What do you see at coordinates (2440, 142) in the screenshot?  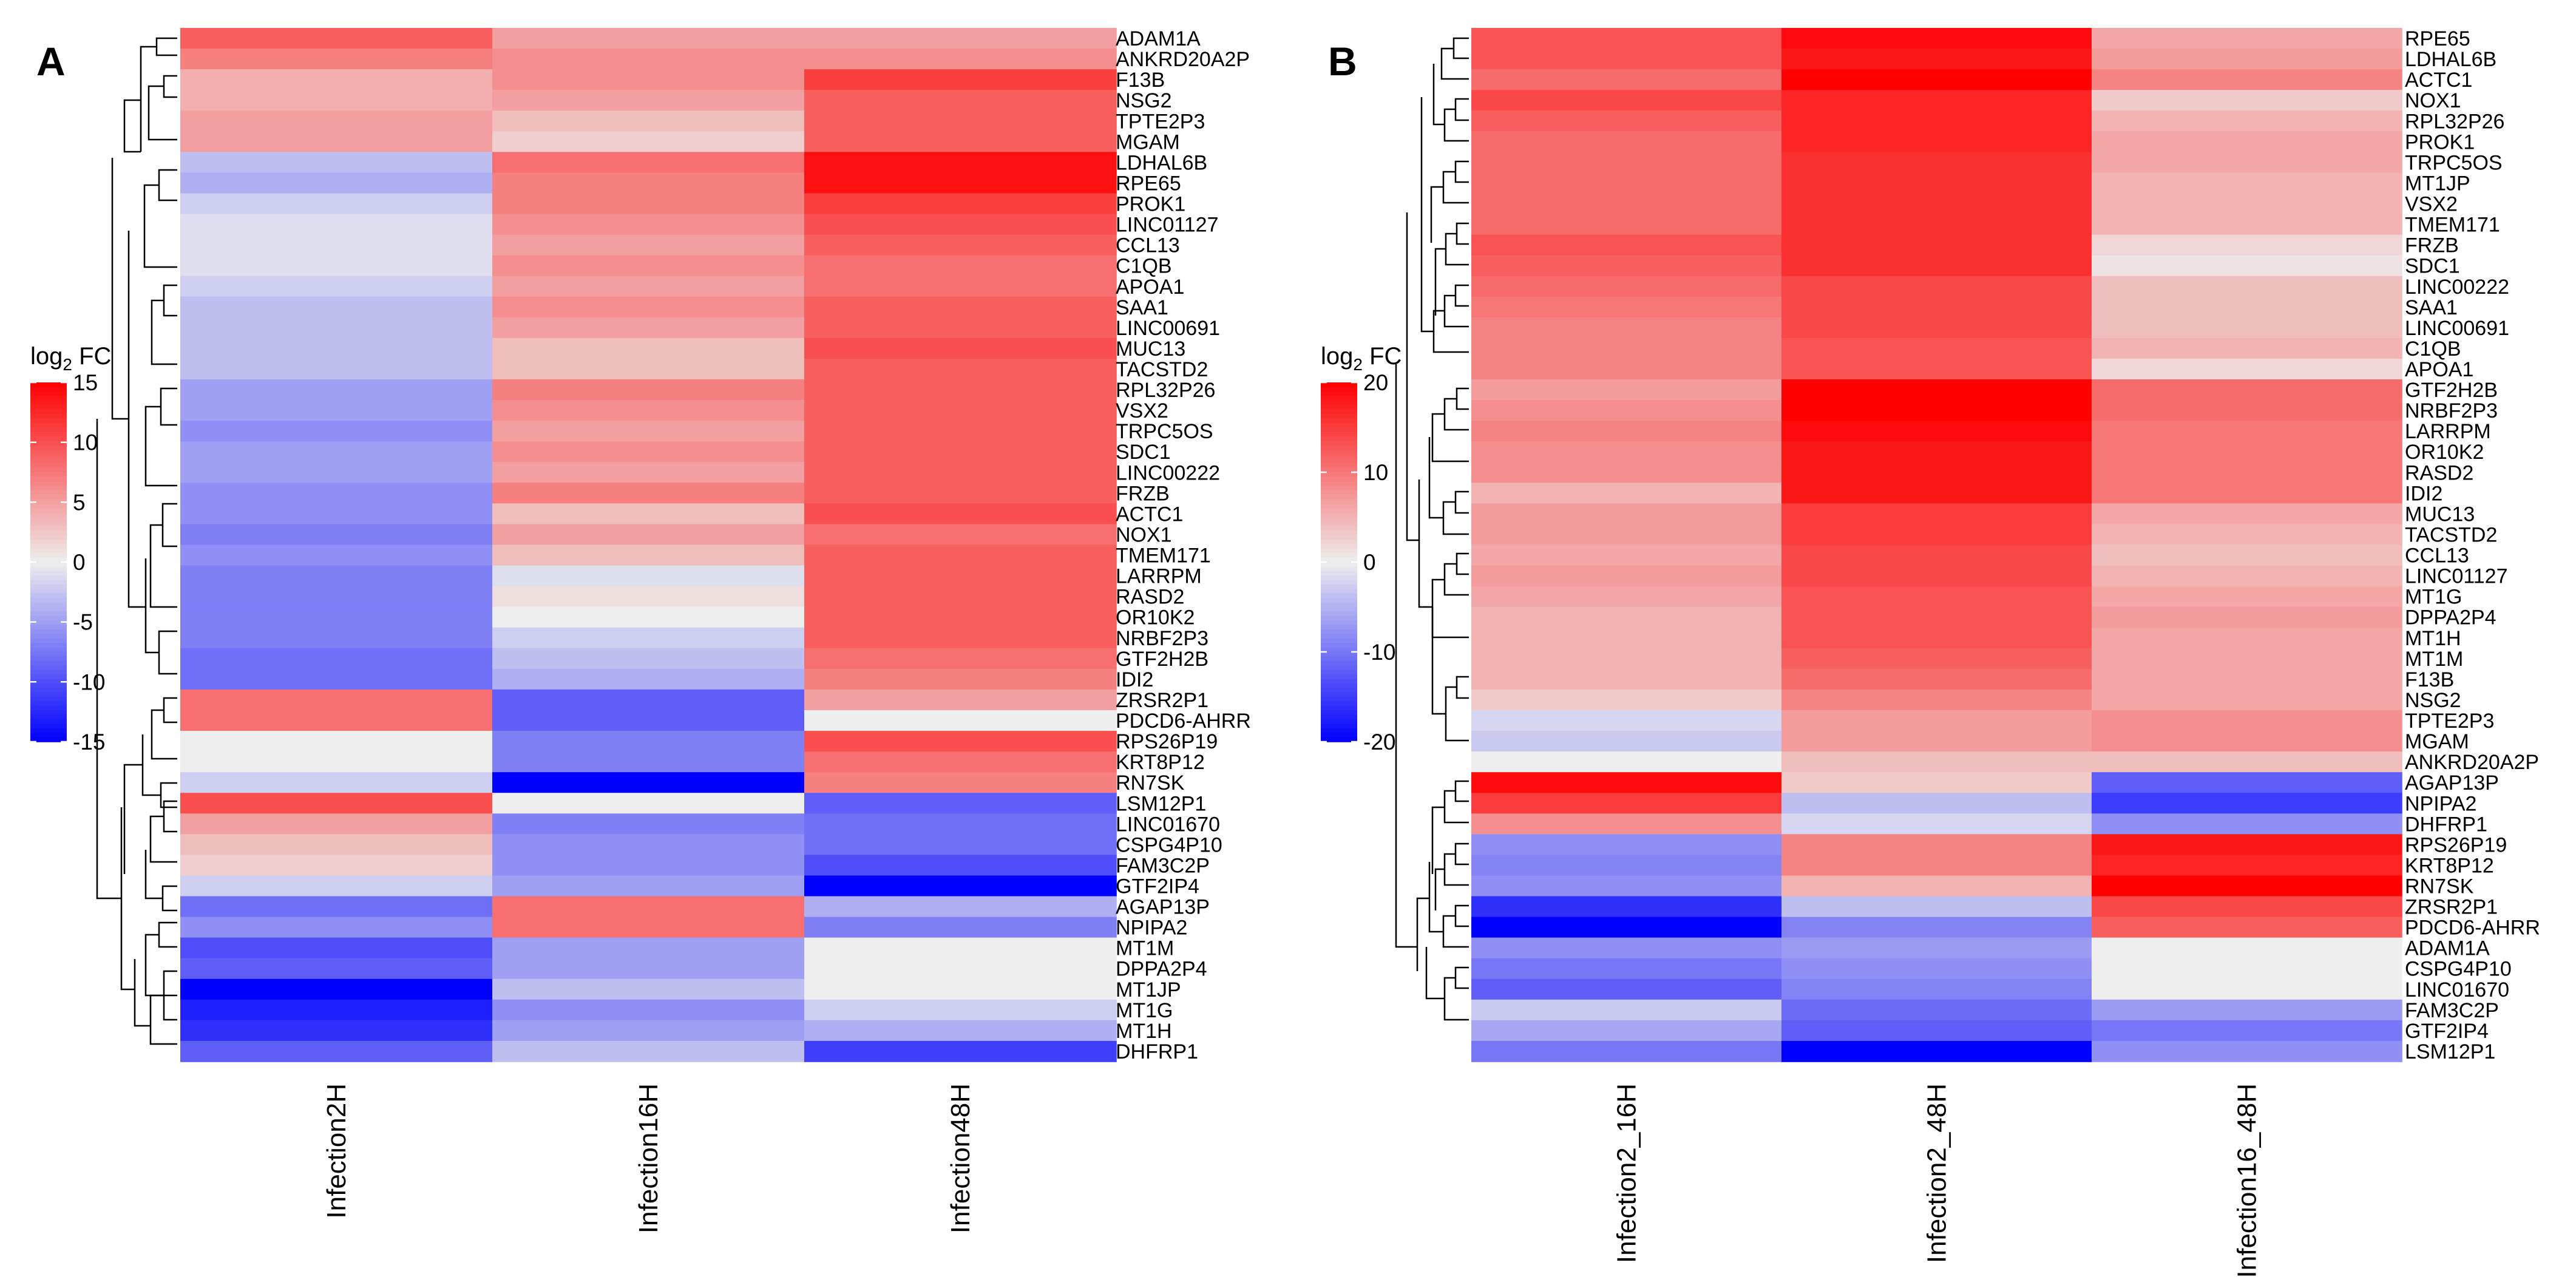 I see `gene-label: PROK1` at bounding box center [2440, 142].